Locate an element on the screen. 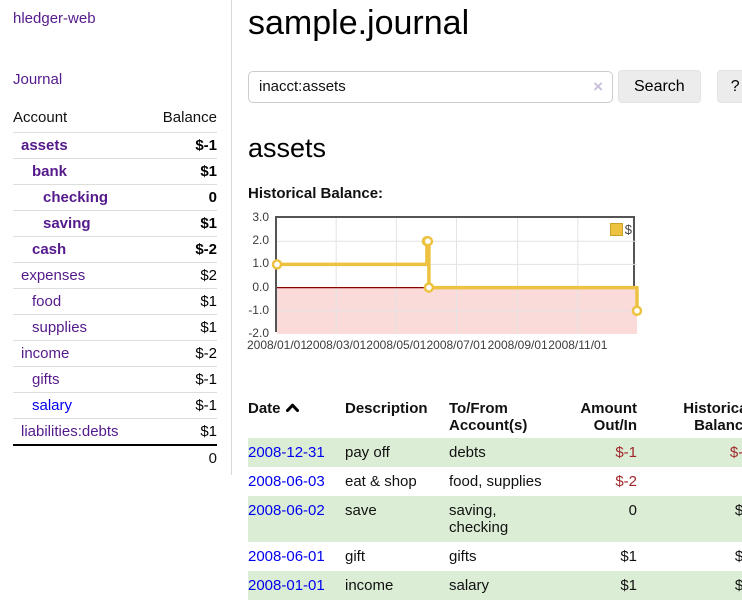 The width and height of the screenshot is (742, 600). search-row: × Search ? is located at coordinates (495, 86).